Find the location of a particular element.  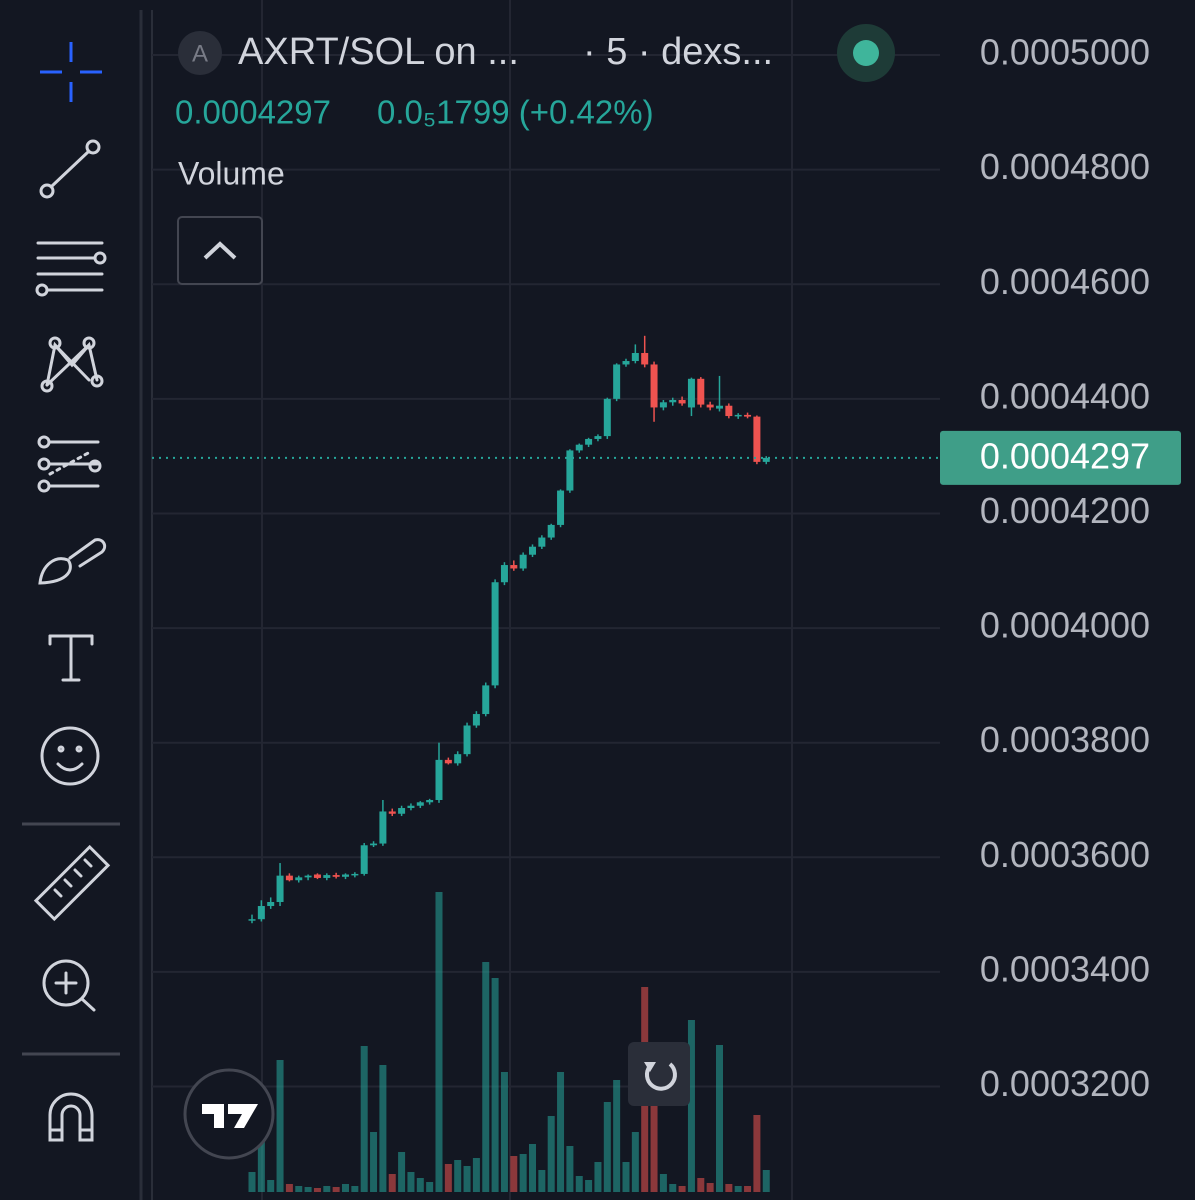

reset-button is located at coordinates (659, 1074).